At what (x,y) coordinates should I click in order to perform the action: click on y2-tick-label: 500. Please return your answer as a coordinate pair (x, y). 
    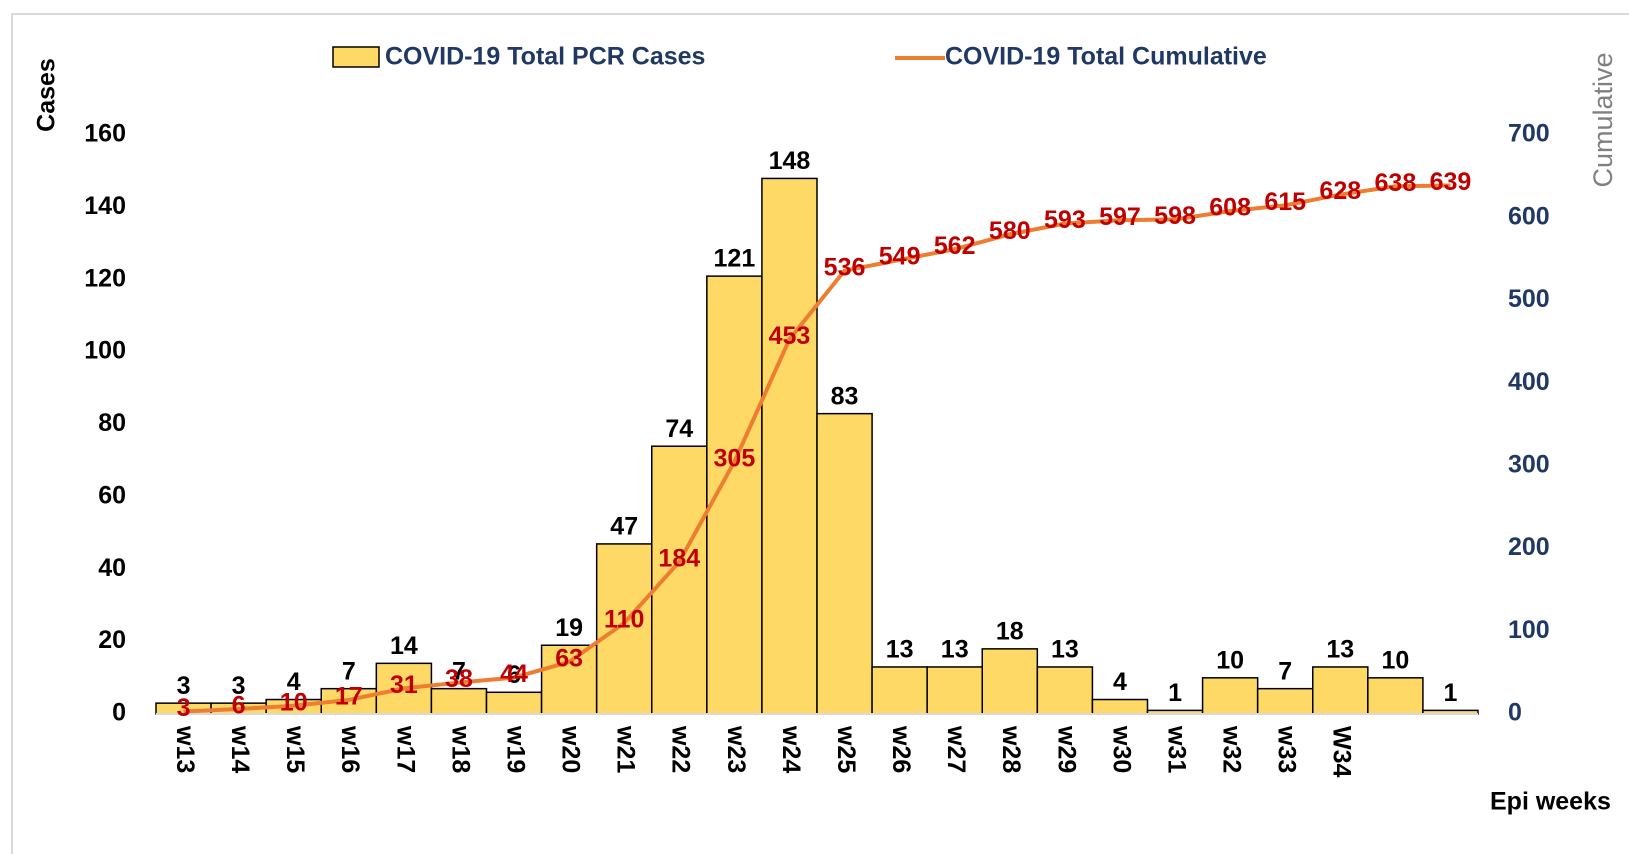
    Looking at the image, I should click on (1529, 299).